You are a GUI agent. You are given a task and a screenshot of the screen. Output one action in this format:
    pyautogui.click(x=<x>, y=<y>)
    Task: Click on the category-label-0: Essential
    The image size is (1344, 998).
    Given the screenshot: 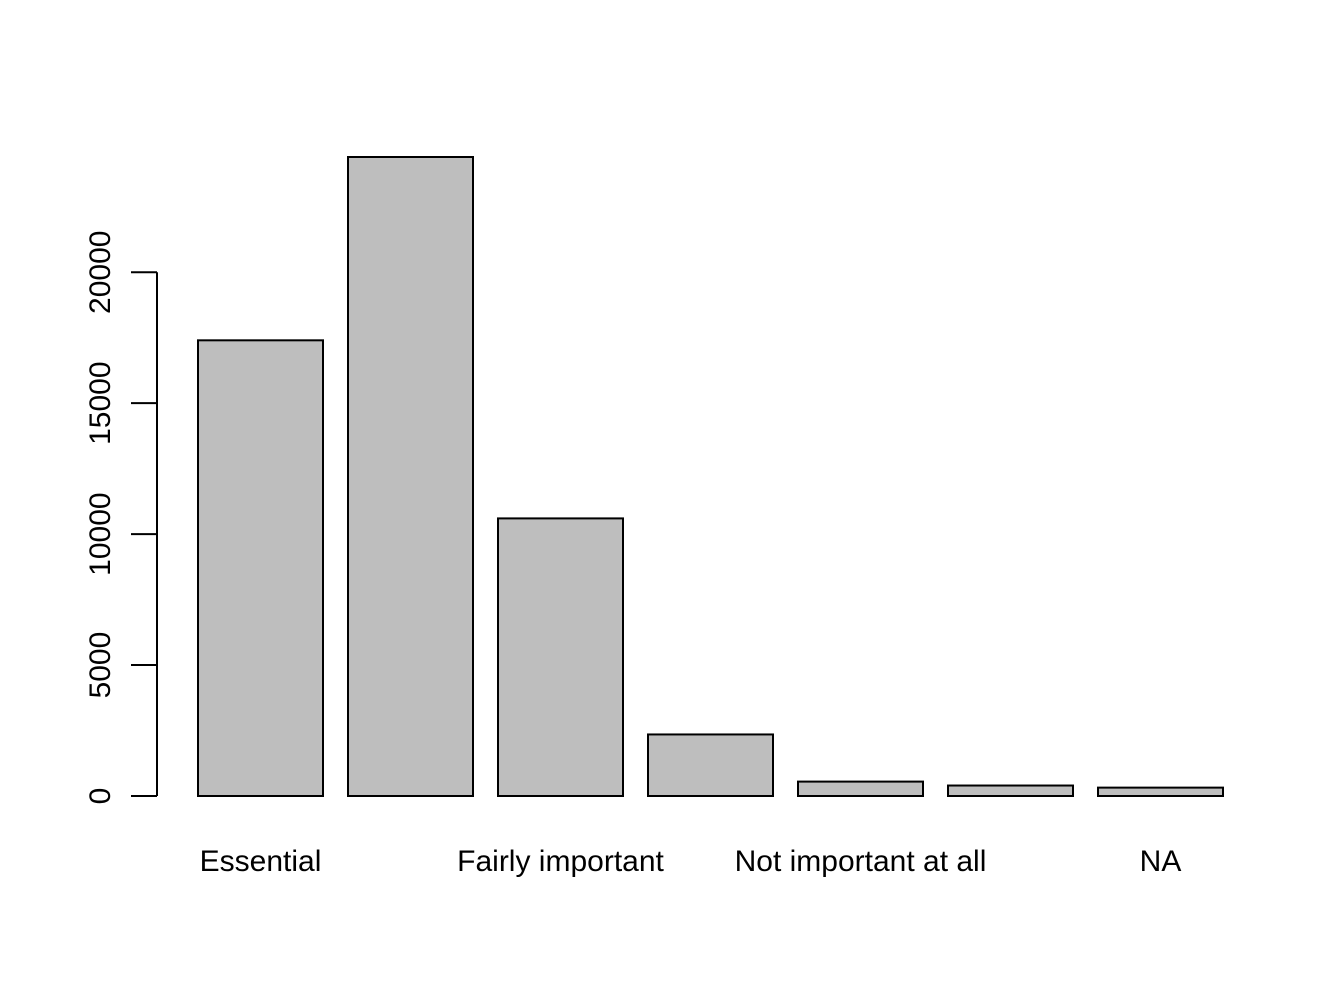 What is the action you would take?
    pyautogui.click(x=261, y=861)
    